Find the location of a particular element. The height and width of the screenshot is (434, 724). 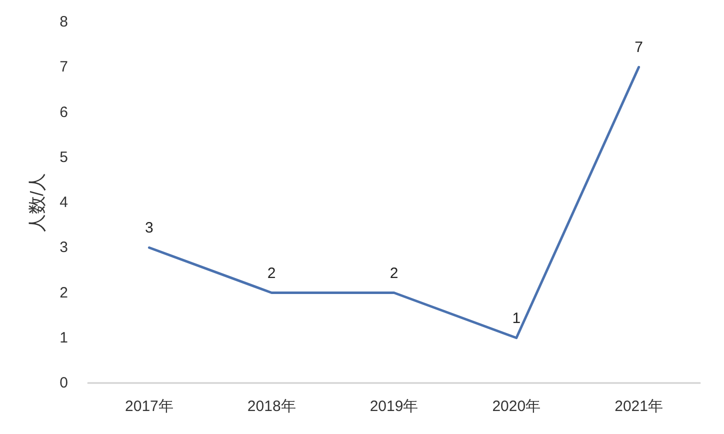

data-label: 1 is located at coordinates (516, 318).